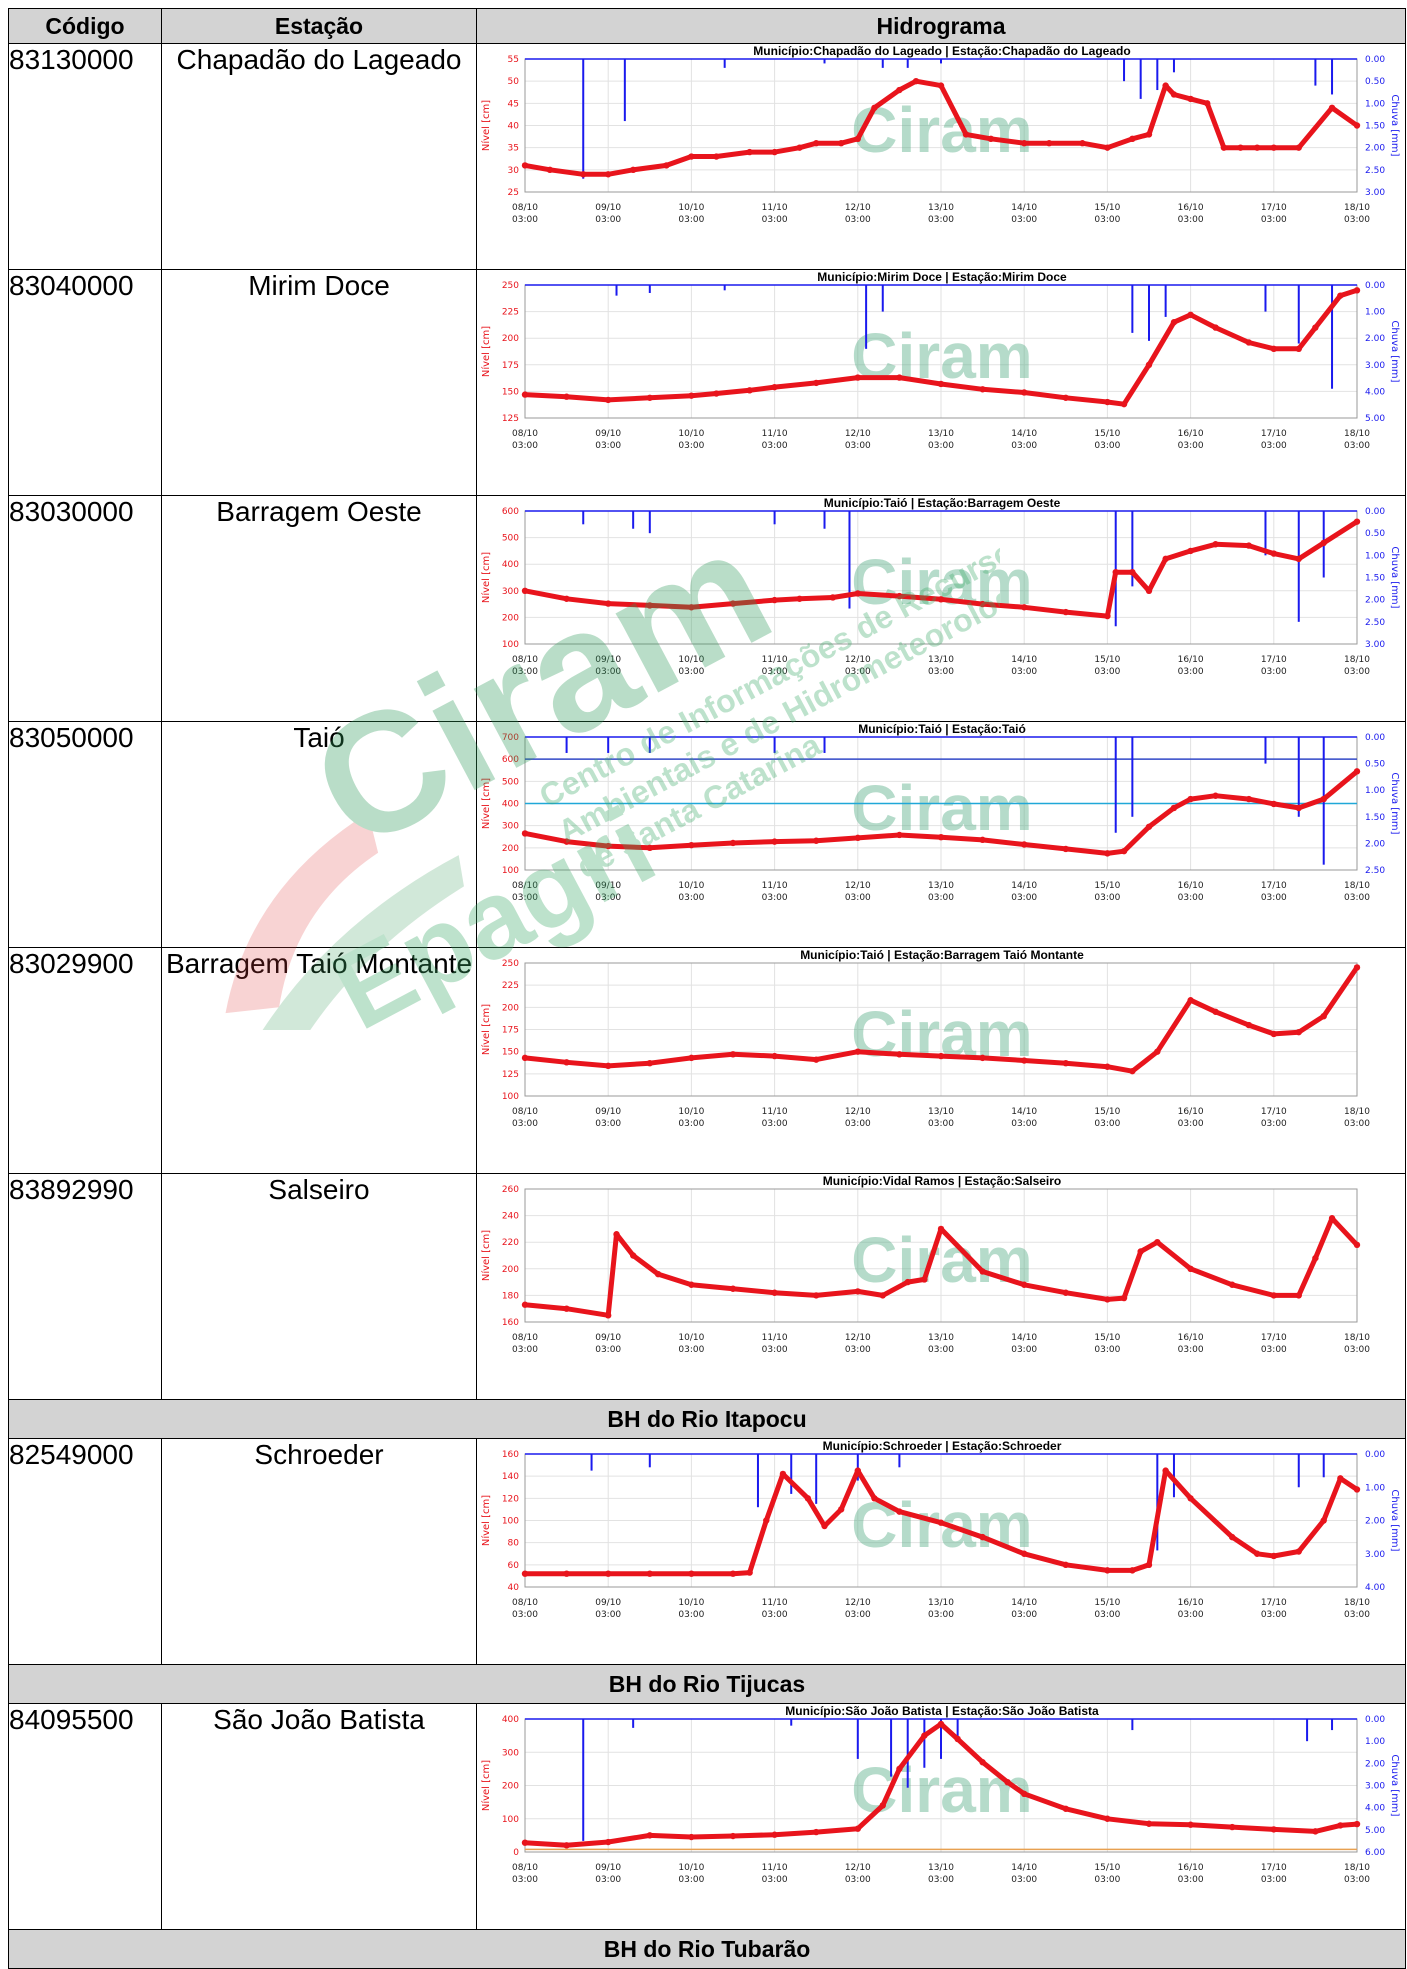 Image resolution: width=1407 pixels, height=1969 pixels. What do you see at coordinates (1375, 645) in the screenshot?
I see `y2-tick-label: 3.00` at bounding box center [1375, 645].